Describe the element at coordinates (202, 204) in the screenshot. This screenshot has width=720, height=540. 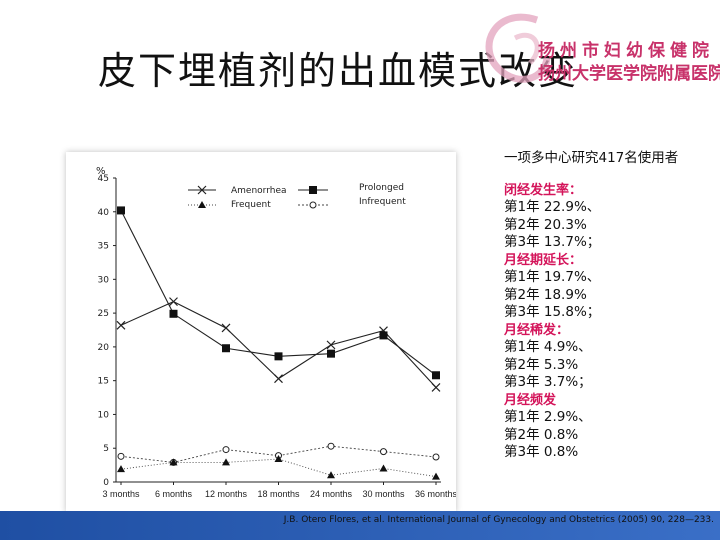
I see `legend-marker-frequent` at that location.